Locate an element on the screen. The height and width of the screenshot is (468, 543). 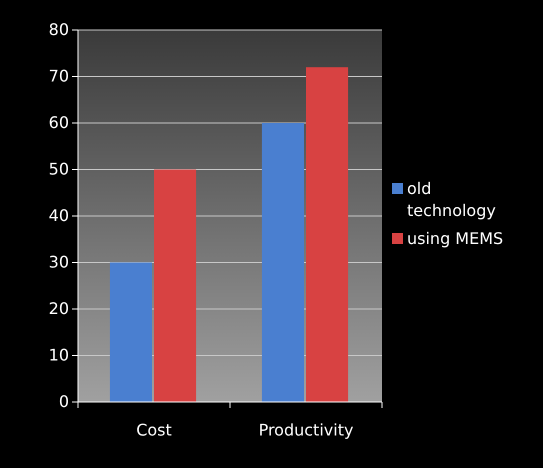
y-tick-label: 30 is located at coordinates (58, 262).